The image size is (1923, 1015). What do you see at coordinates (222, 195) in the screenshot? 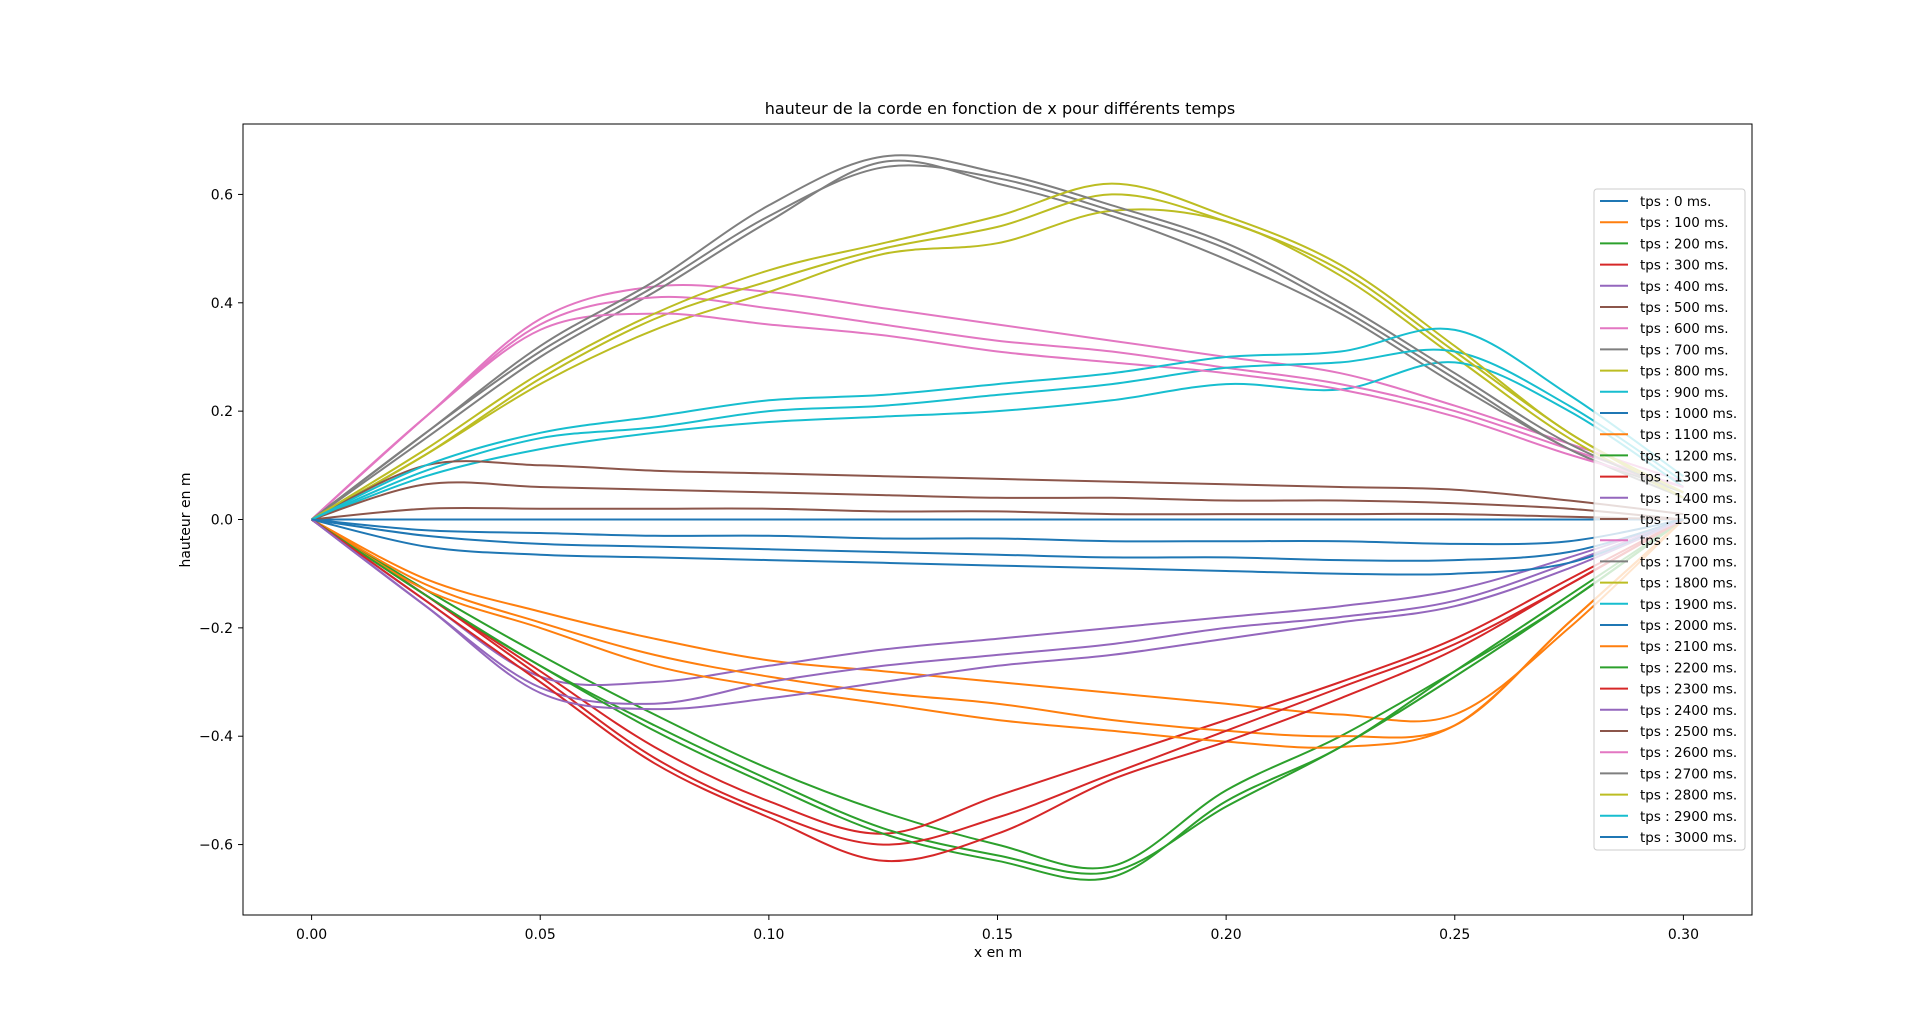
I see `y-tick-label: 0.6` at bounding box center [222, 195].